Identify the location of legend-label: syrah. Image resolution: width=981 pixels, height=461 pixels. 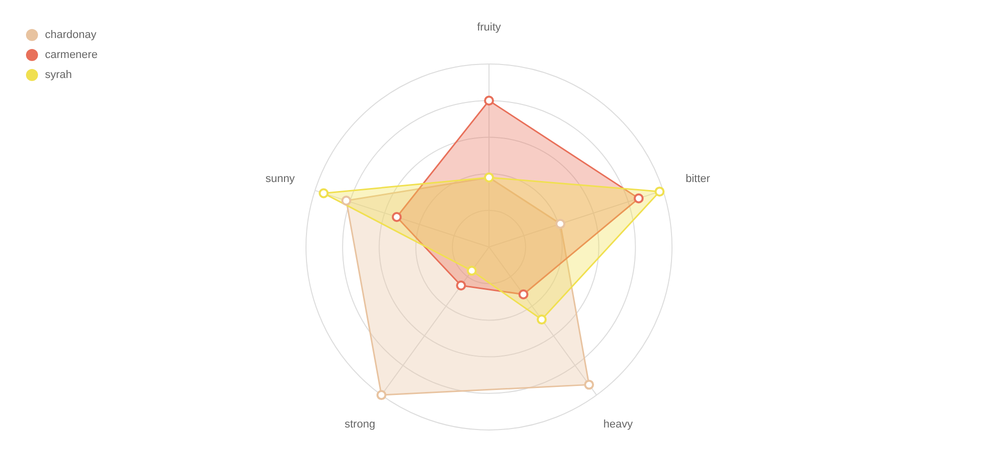
(58, 74).